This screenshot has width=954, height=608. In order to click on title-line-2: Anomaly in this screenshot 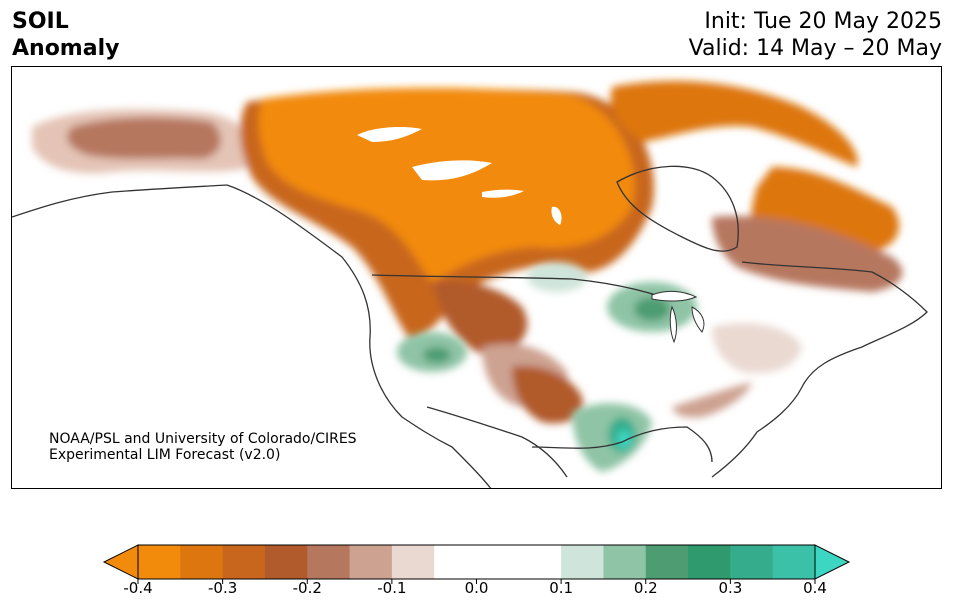, I will do `click(66, 48)`.